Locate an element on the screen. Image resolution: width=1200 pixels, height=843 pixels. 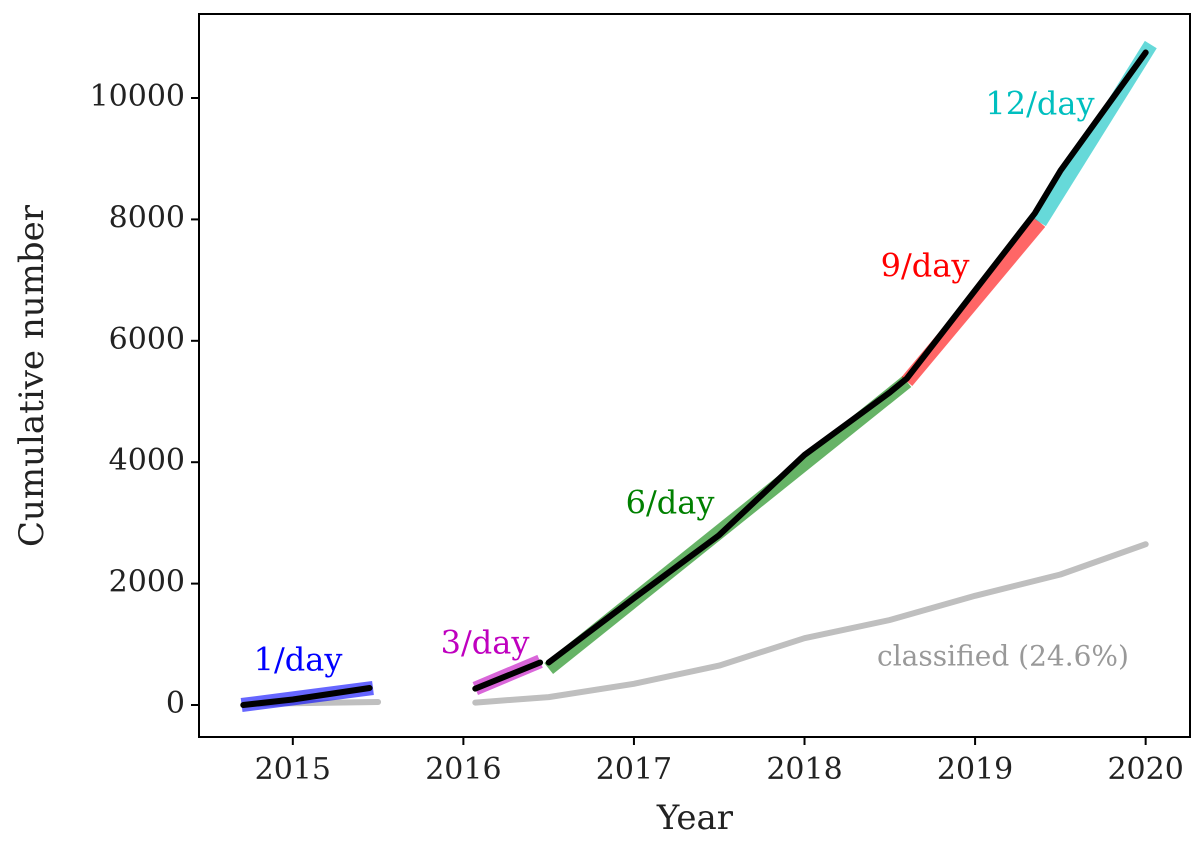
series-label: 6/day is located at coordinates (670, 503).